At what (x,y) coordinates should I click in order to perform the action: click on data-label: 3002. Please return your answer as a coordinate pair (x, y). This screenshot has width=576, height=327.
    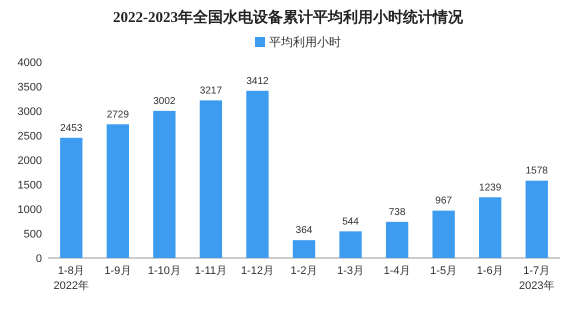
    Looking at the image, I should click on (164, 101).